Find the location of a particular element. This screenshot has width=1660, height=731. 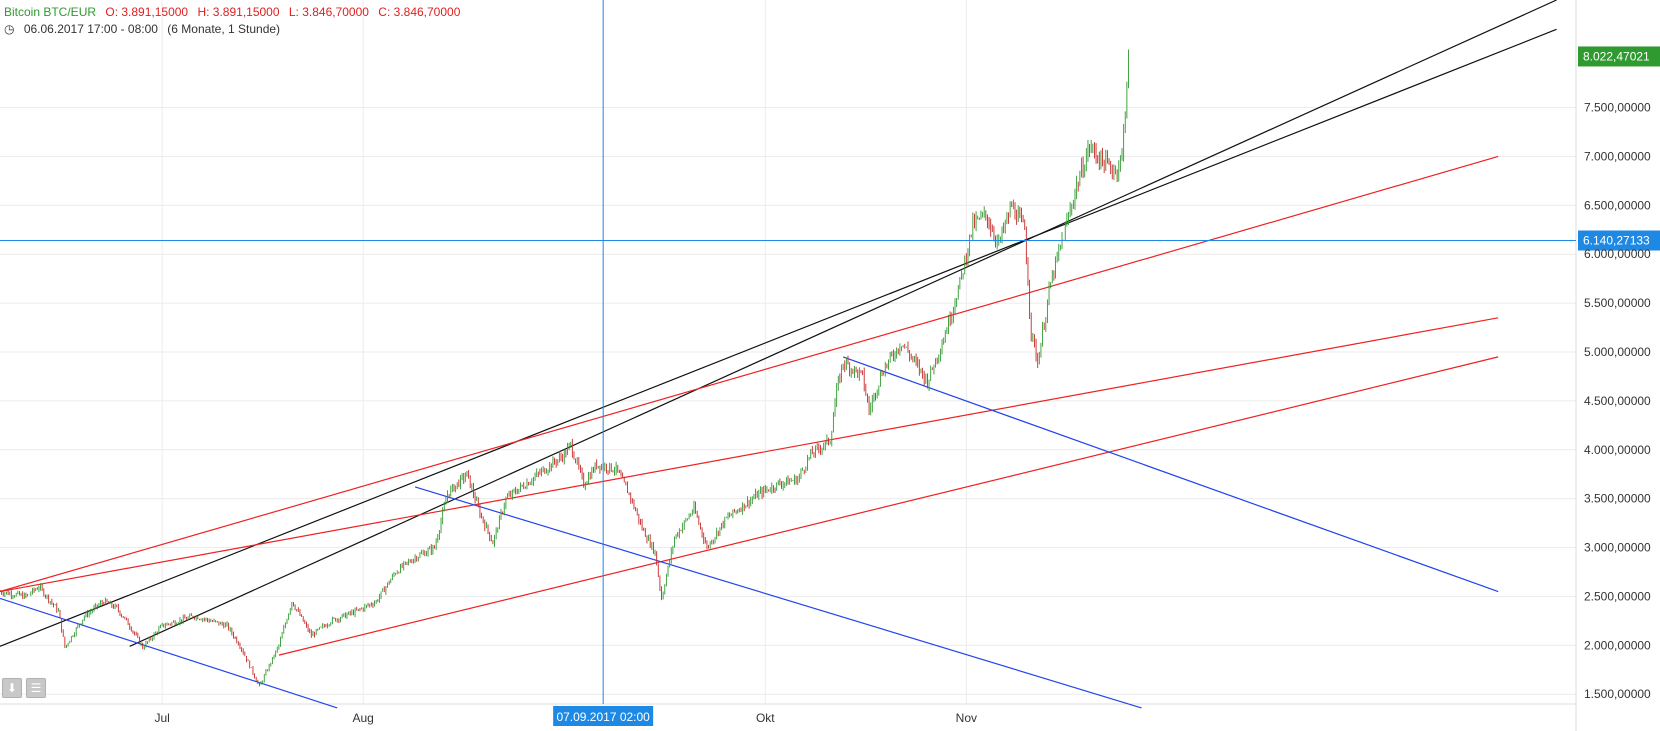

open-label: O: 3.891,15000 is located at coordinates (147, 12).